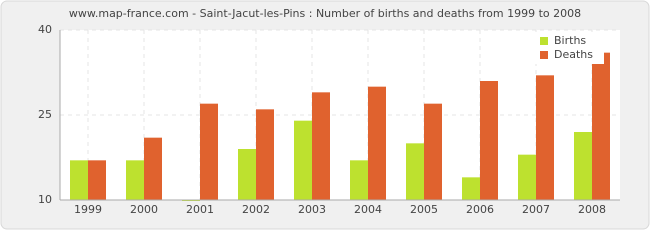 The height and width of the screenshot is (240, 650). I want to click on x-tick-label: 2004, so click(368, 209).